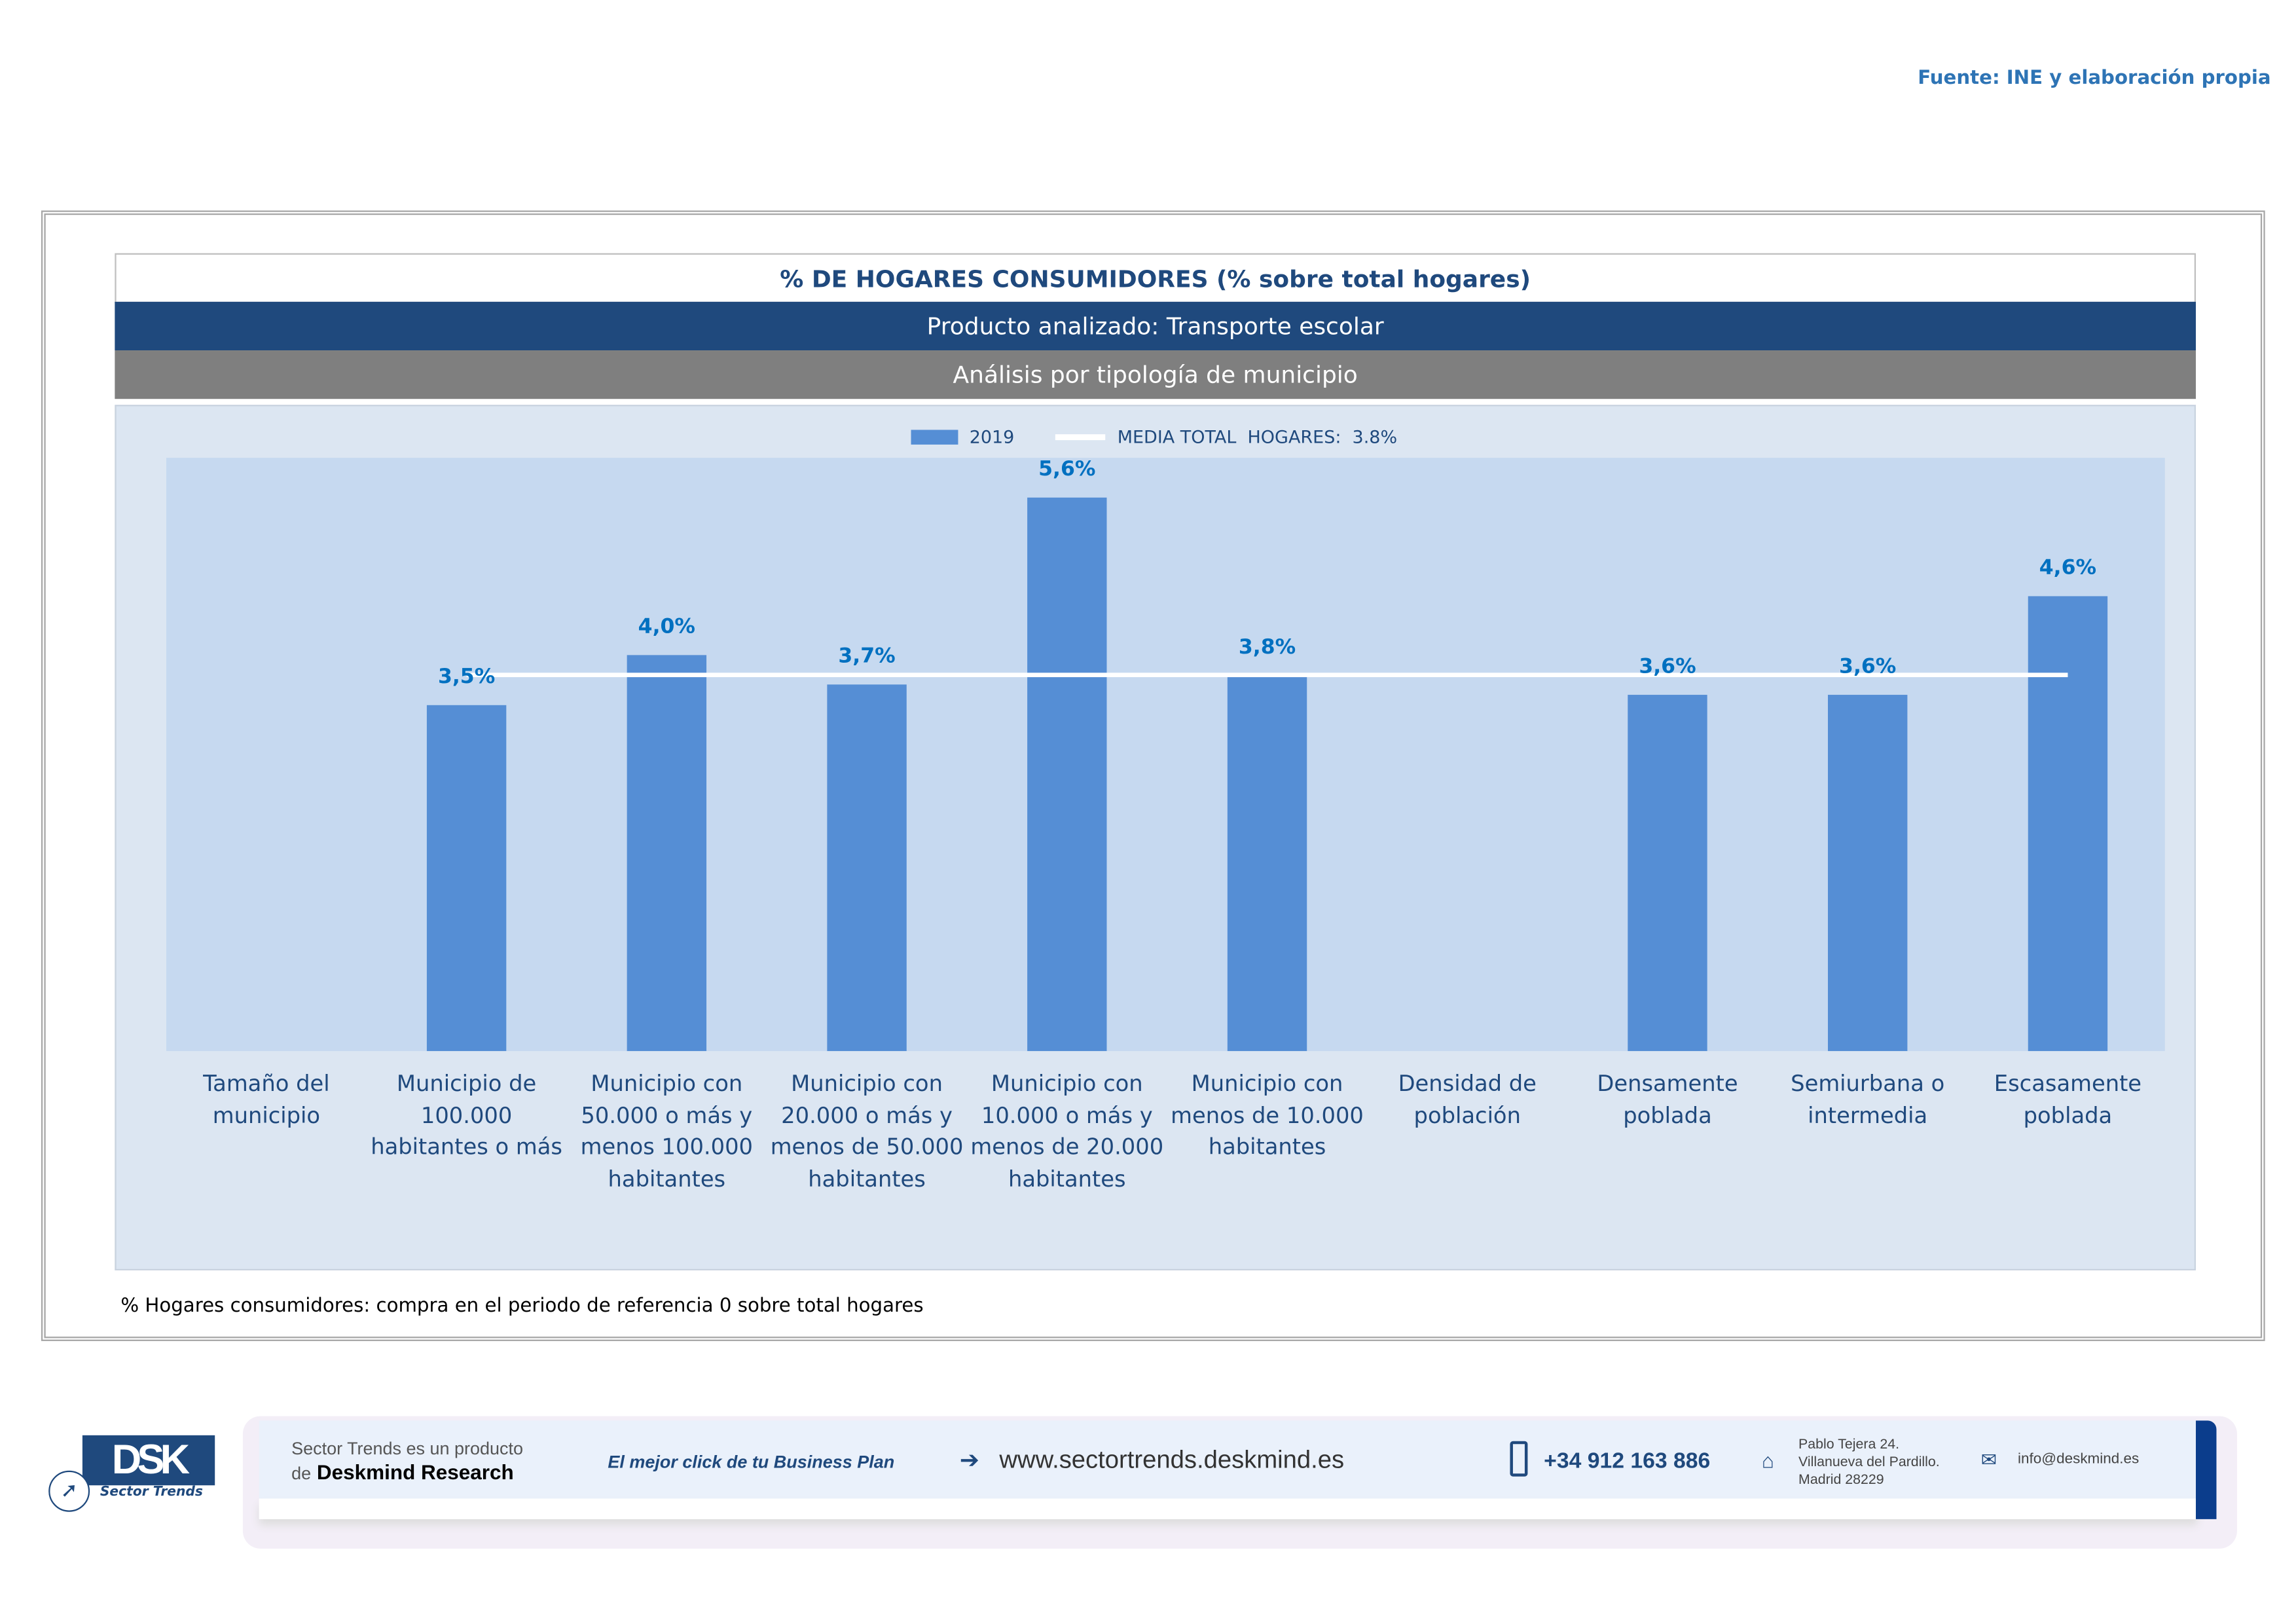 The width and height of the screenshot is (2296, 1624). Describe the element at coordinates (1155, 374) in the screenshot. I see `analysis-banner: Análisis por tipología de municipio` at that location.